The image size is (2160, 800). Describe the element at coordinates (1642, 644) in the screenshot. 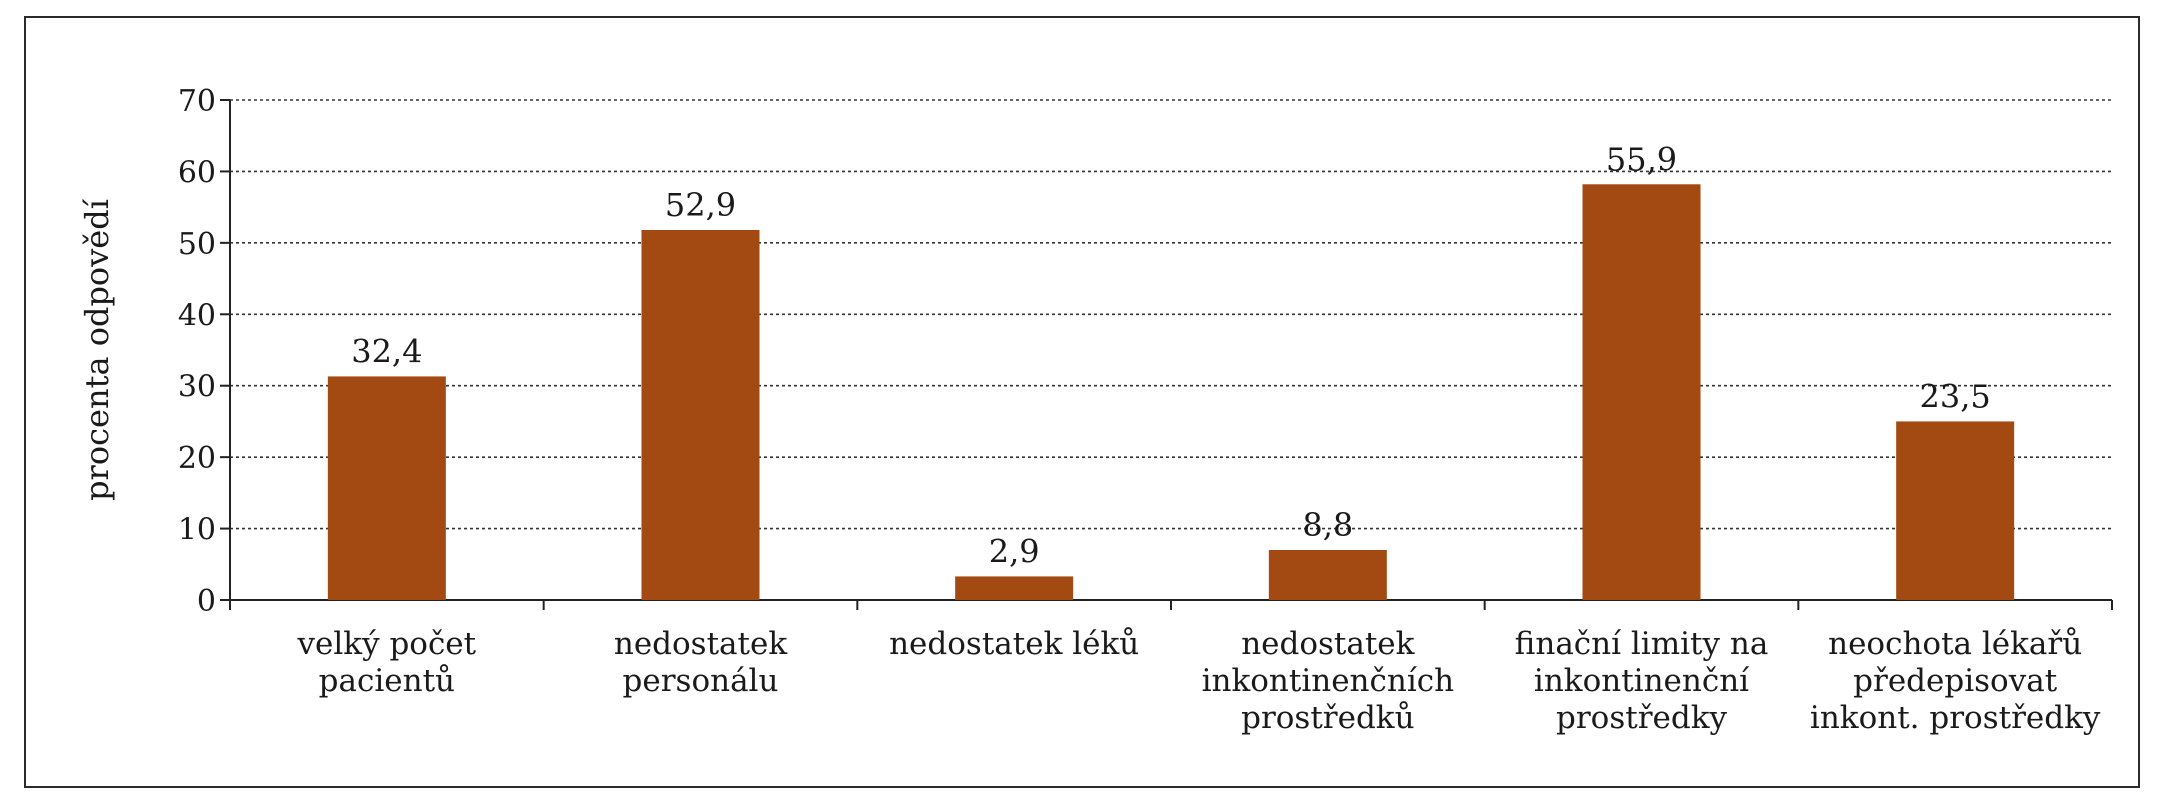

I see `category-label: finační limity na` at that location.